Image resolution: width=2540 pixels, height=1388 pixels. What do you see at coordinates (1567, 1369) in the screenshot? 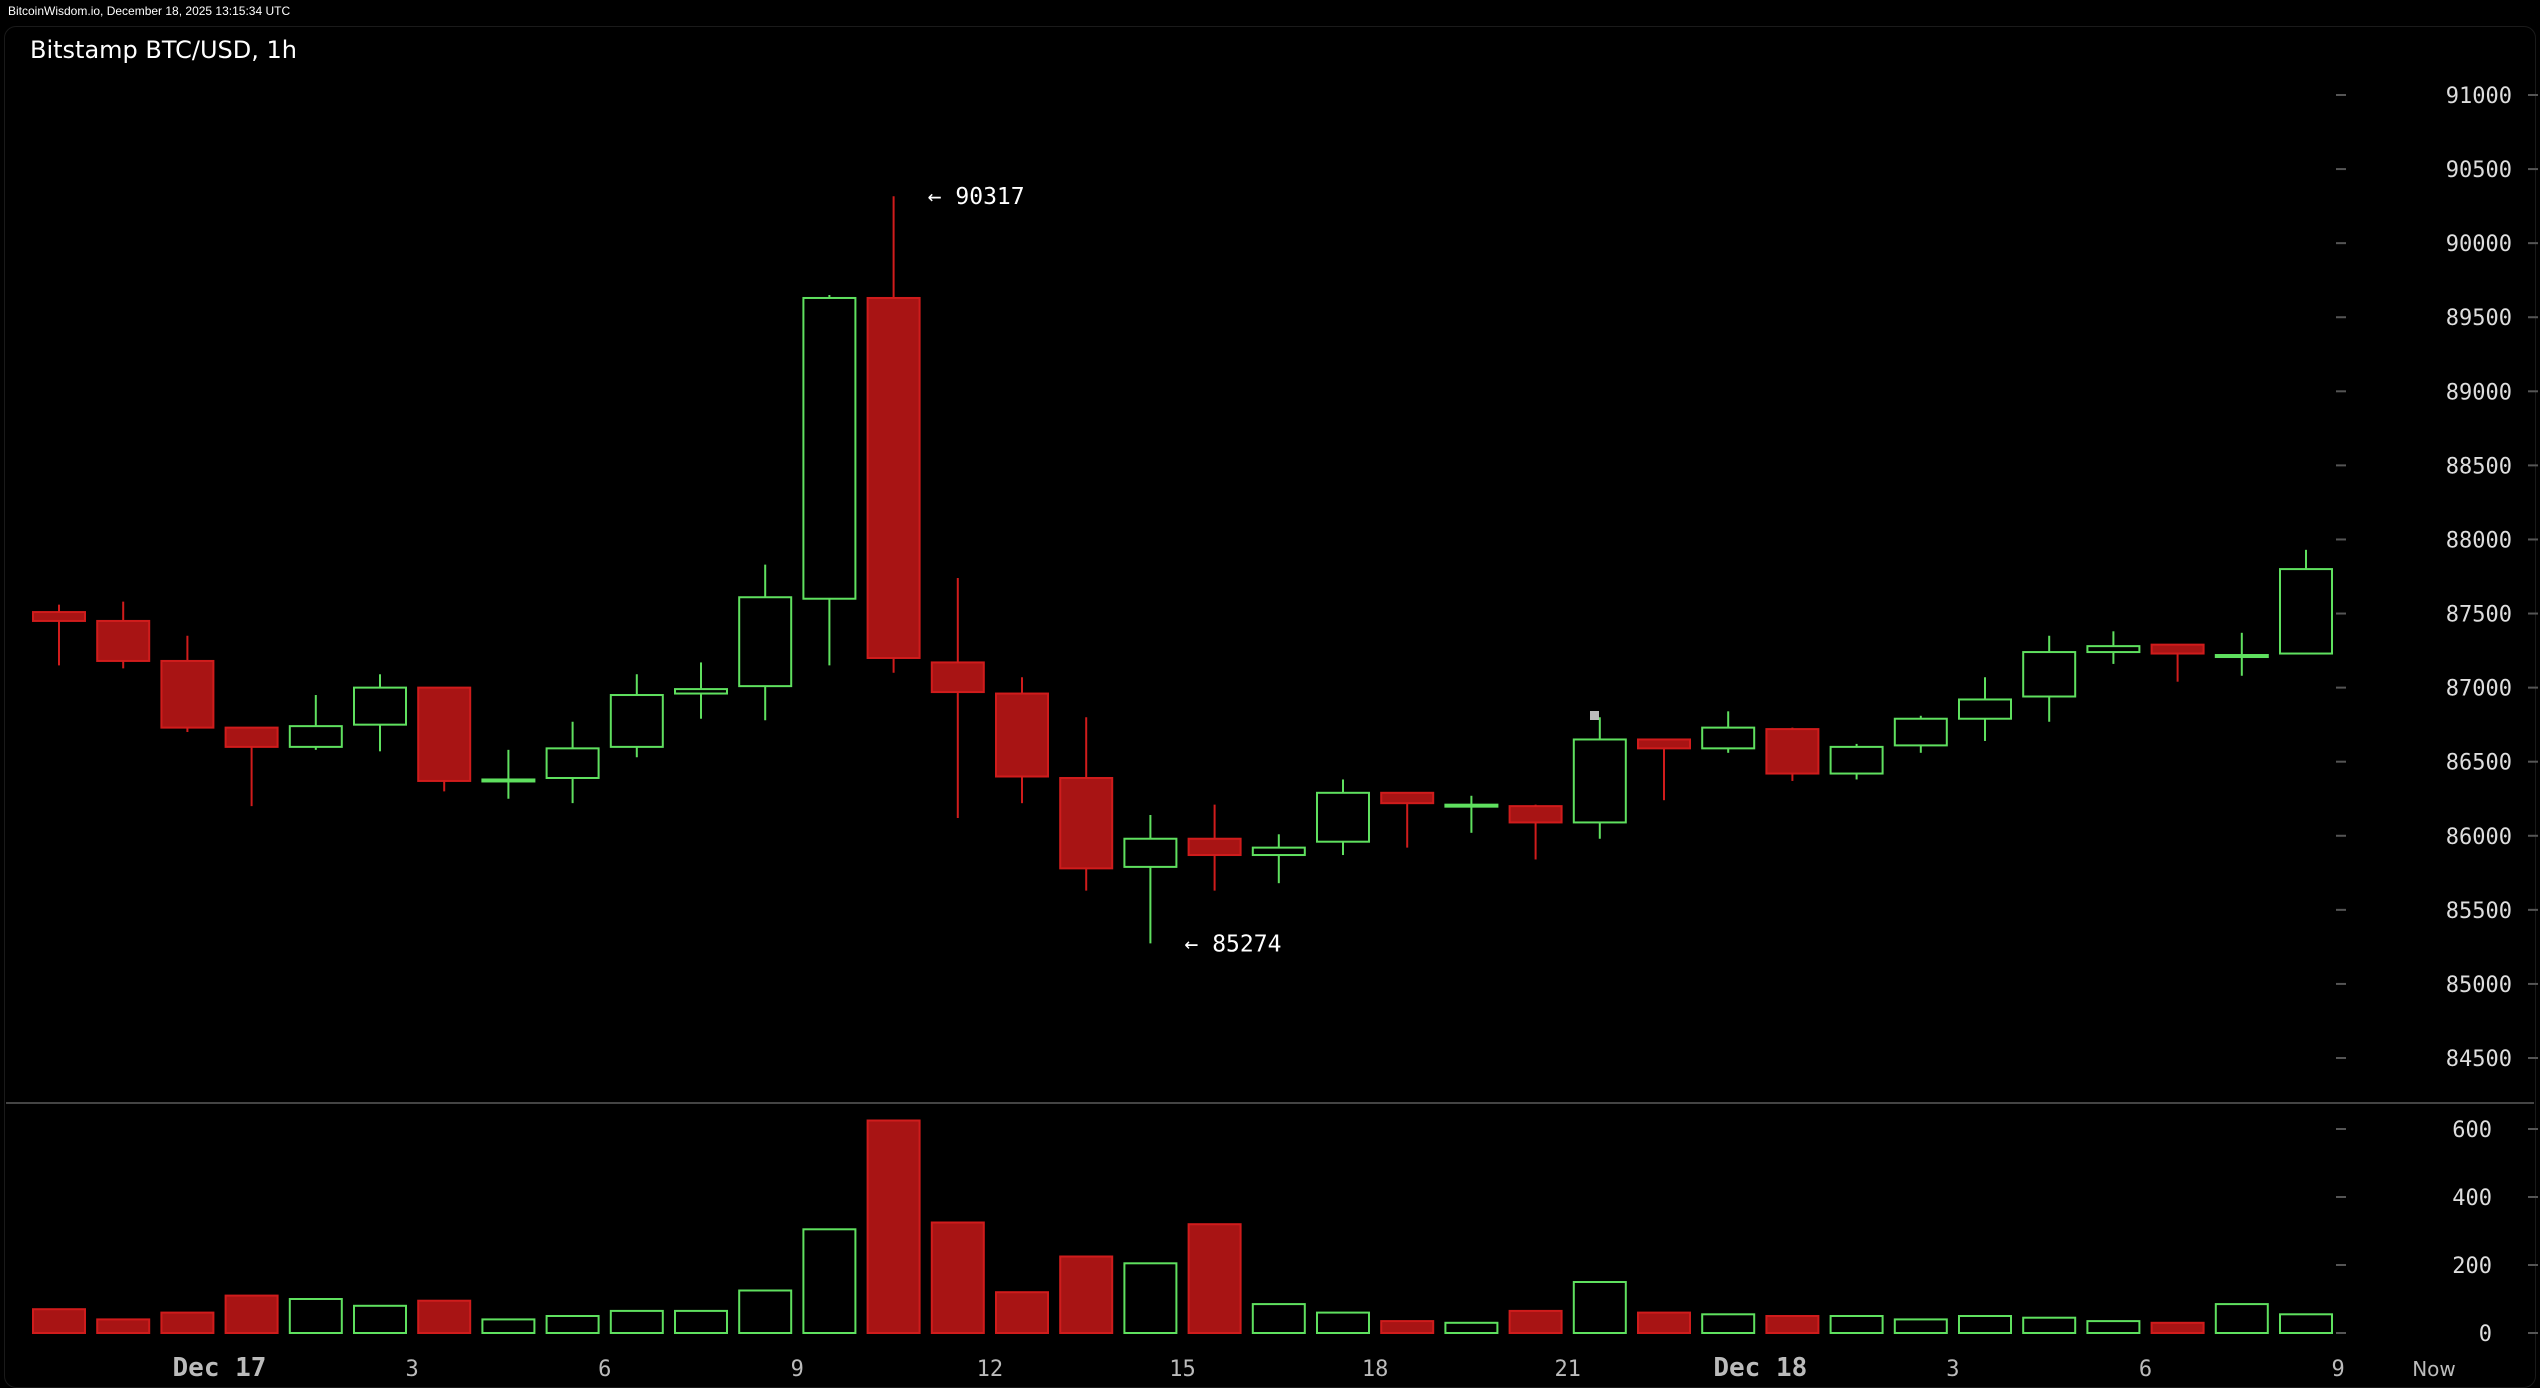
I see `time-tick-label: 21` at bounding box center [1567, 1369].